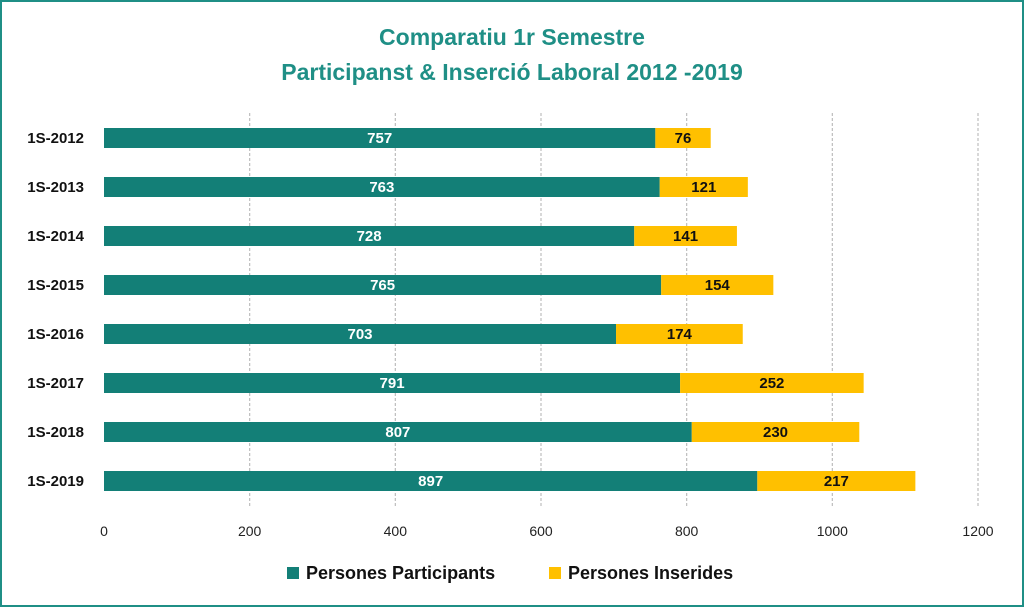 The image size is (1024, 607). What do you see at coordinates (104, 531) in the screenshot?
I see `x-tick-label: 0` at bounding box center [104, 531].